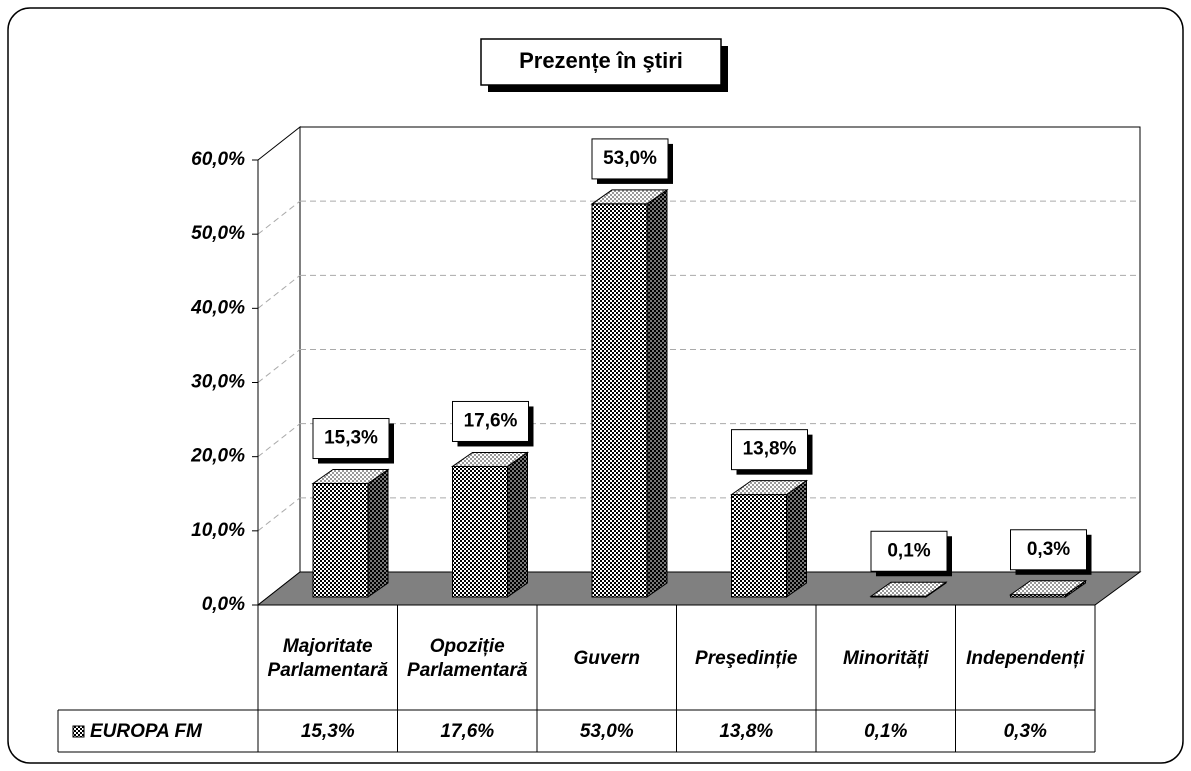 The image size is (1191, 771). I want to click on side-wall, so click(279, 366).